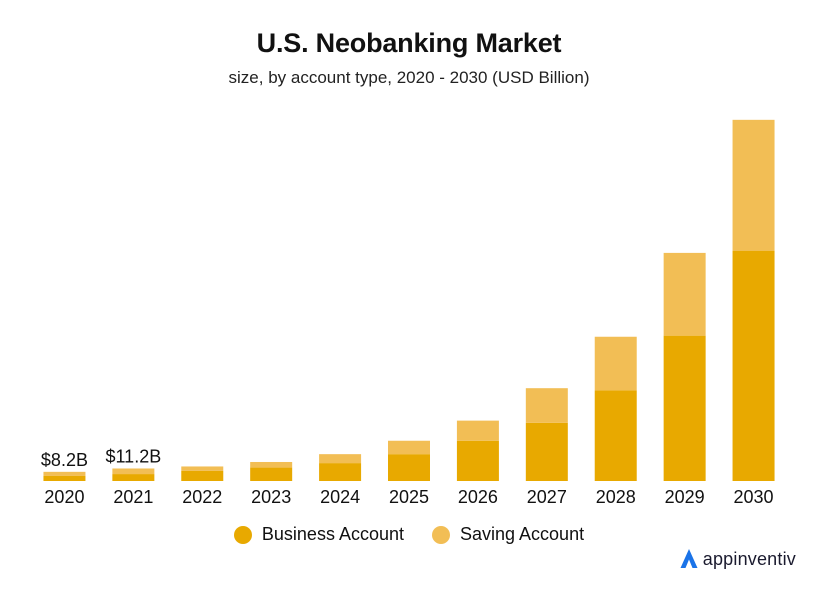 The image size is (818, 591). I want to click on x-tick-label-2028: 2028, so click(616, 497).